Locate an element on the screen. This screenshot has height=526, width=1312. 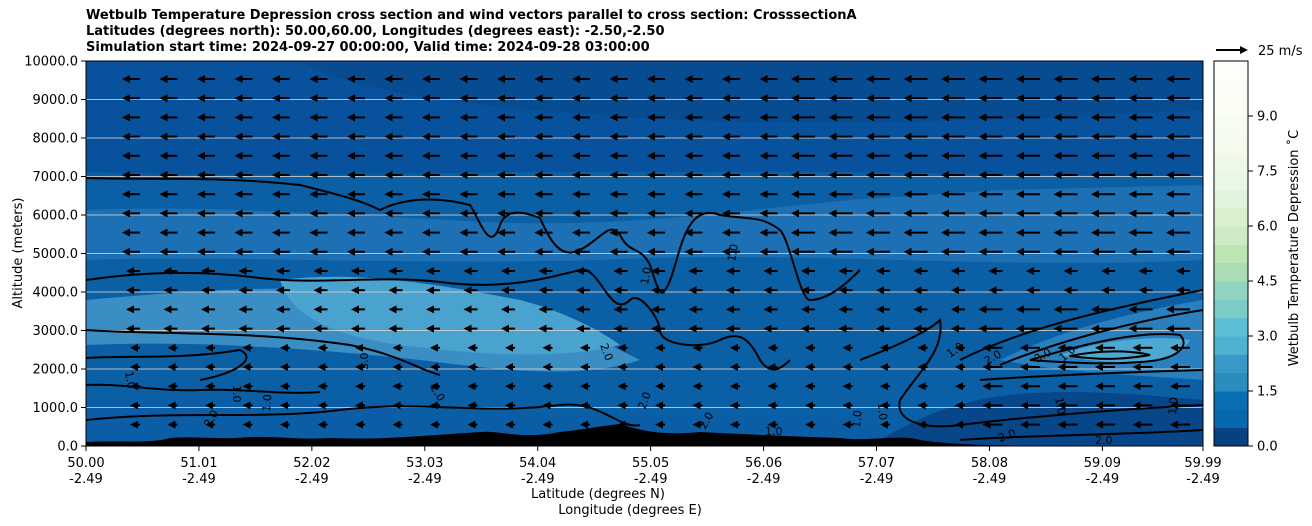
y-tick-label: 0.0 is located at coordinates (67, 447).